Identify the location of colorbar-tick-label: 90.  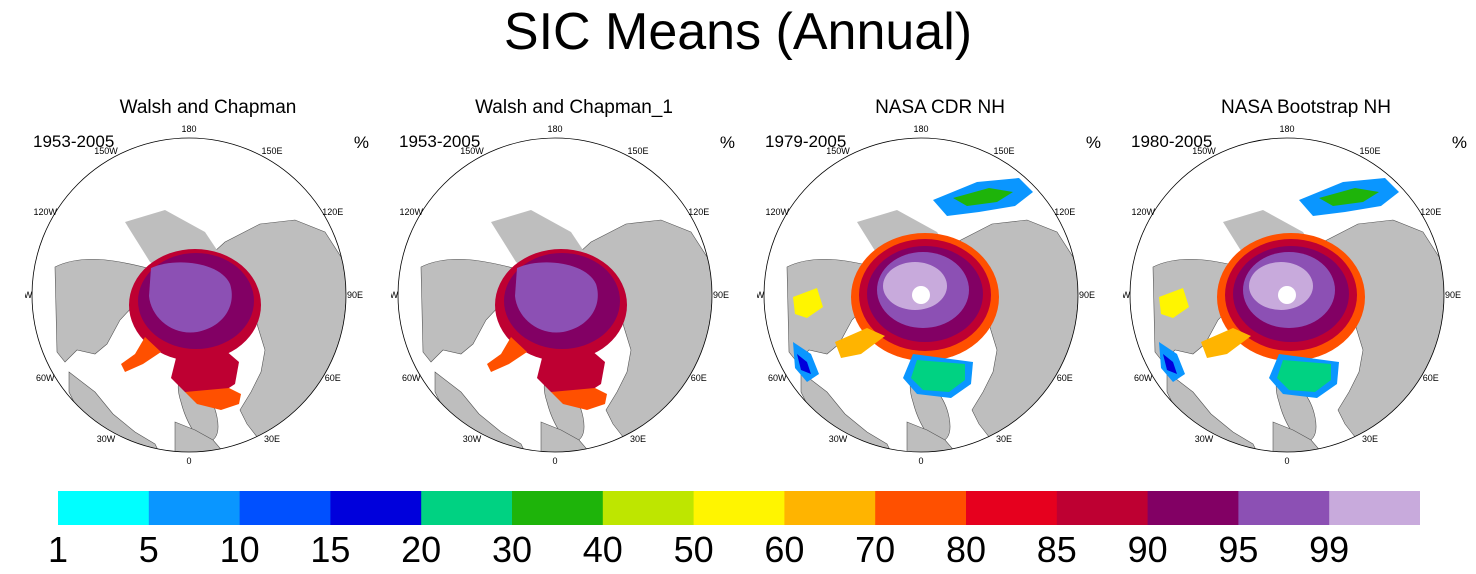
(1147, 549).